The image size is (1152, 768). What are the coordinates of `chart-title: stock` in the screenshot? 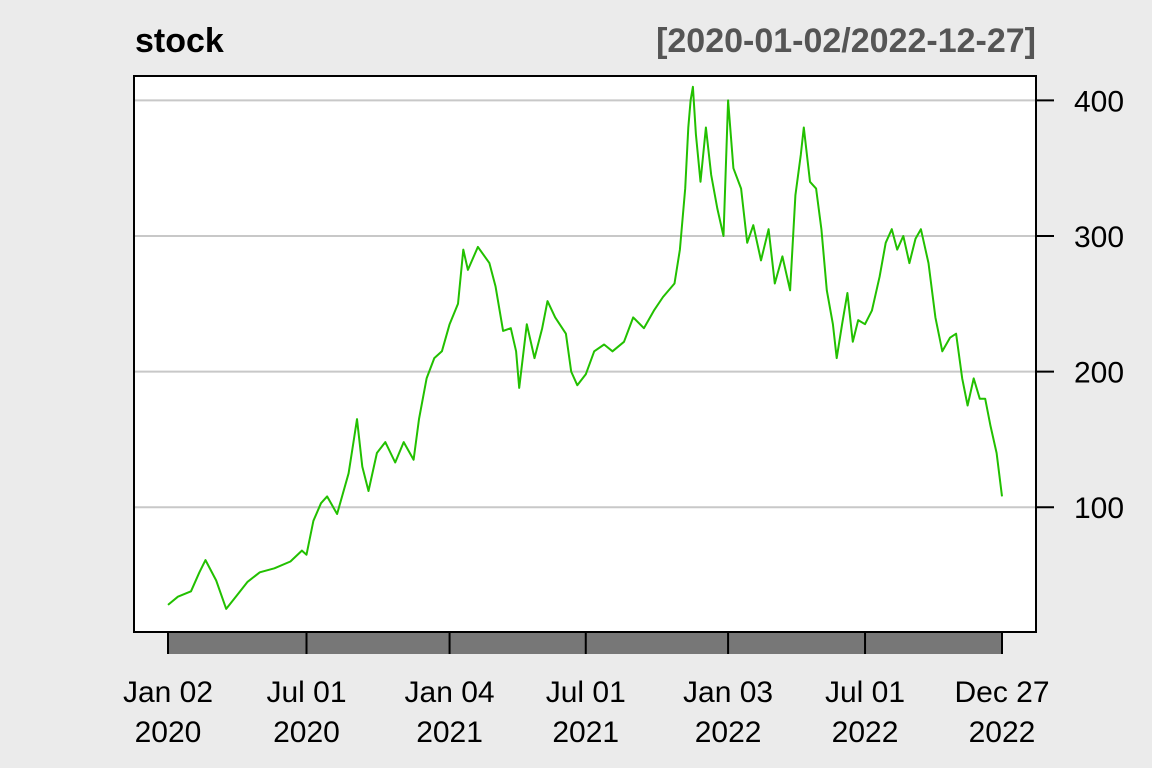 It's located at (179, 41).